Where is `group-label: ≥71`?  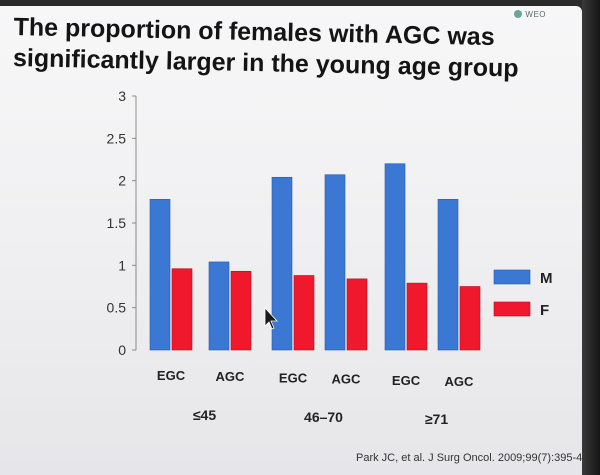 group-label: ≥71 is located at coordinates (436, 419).